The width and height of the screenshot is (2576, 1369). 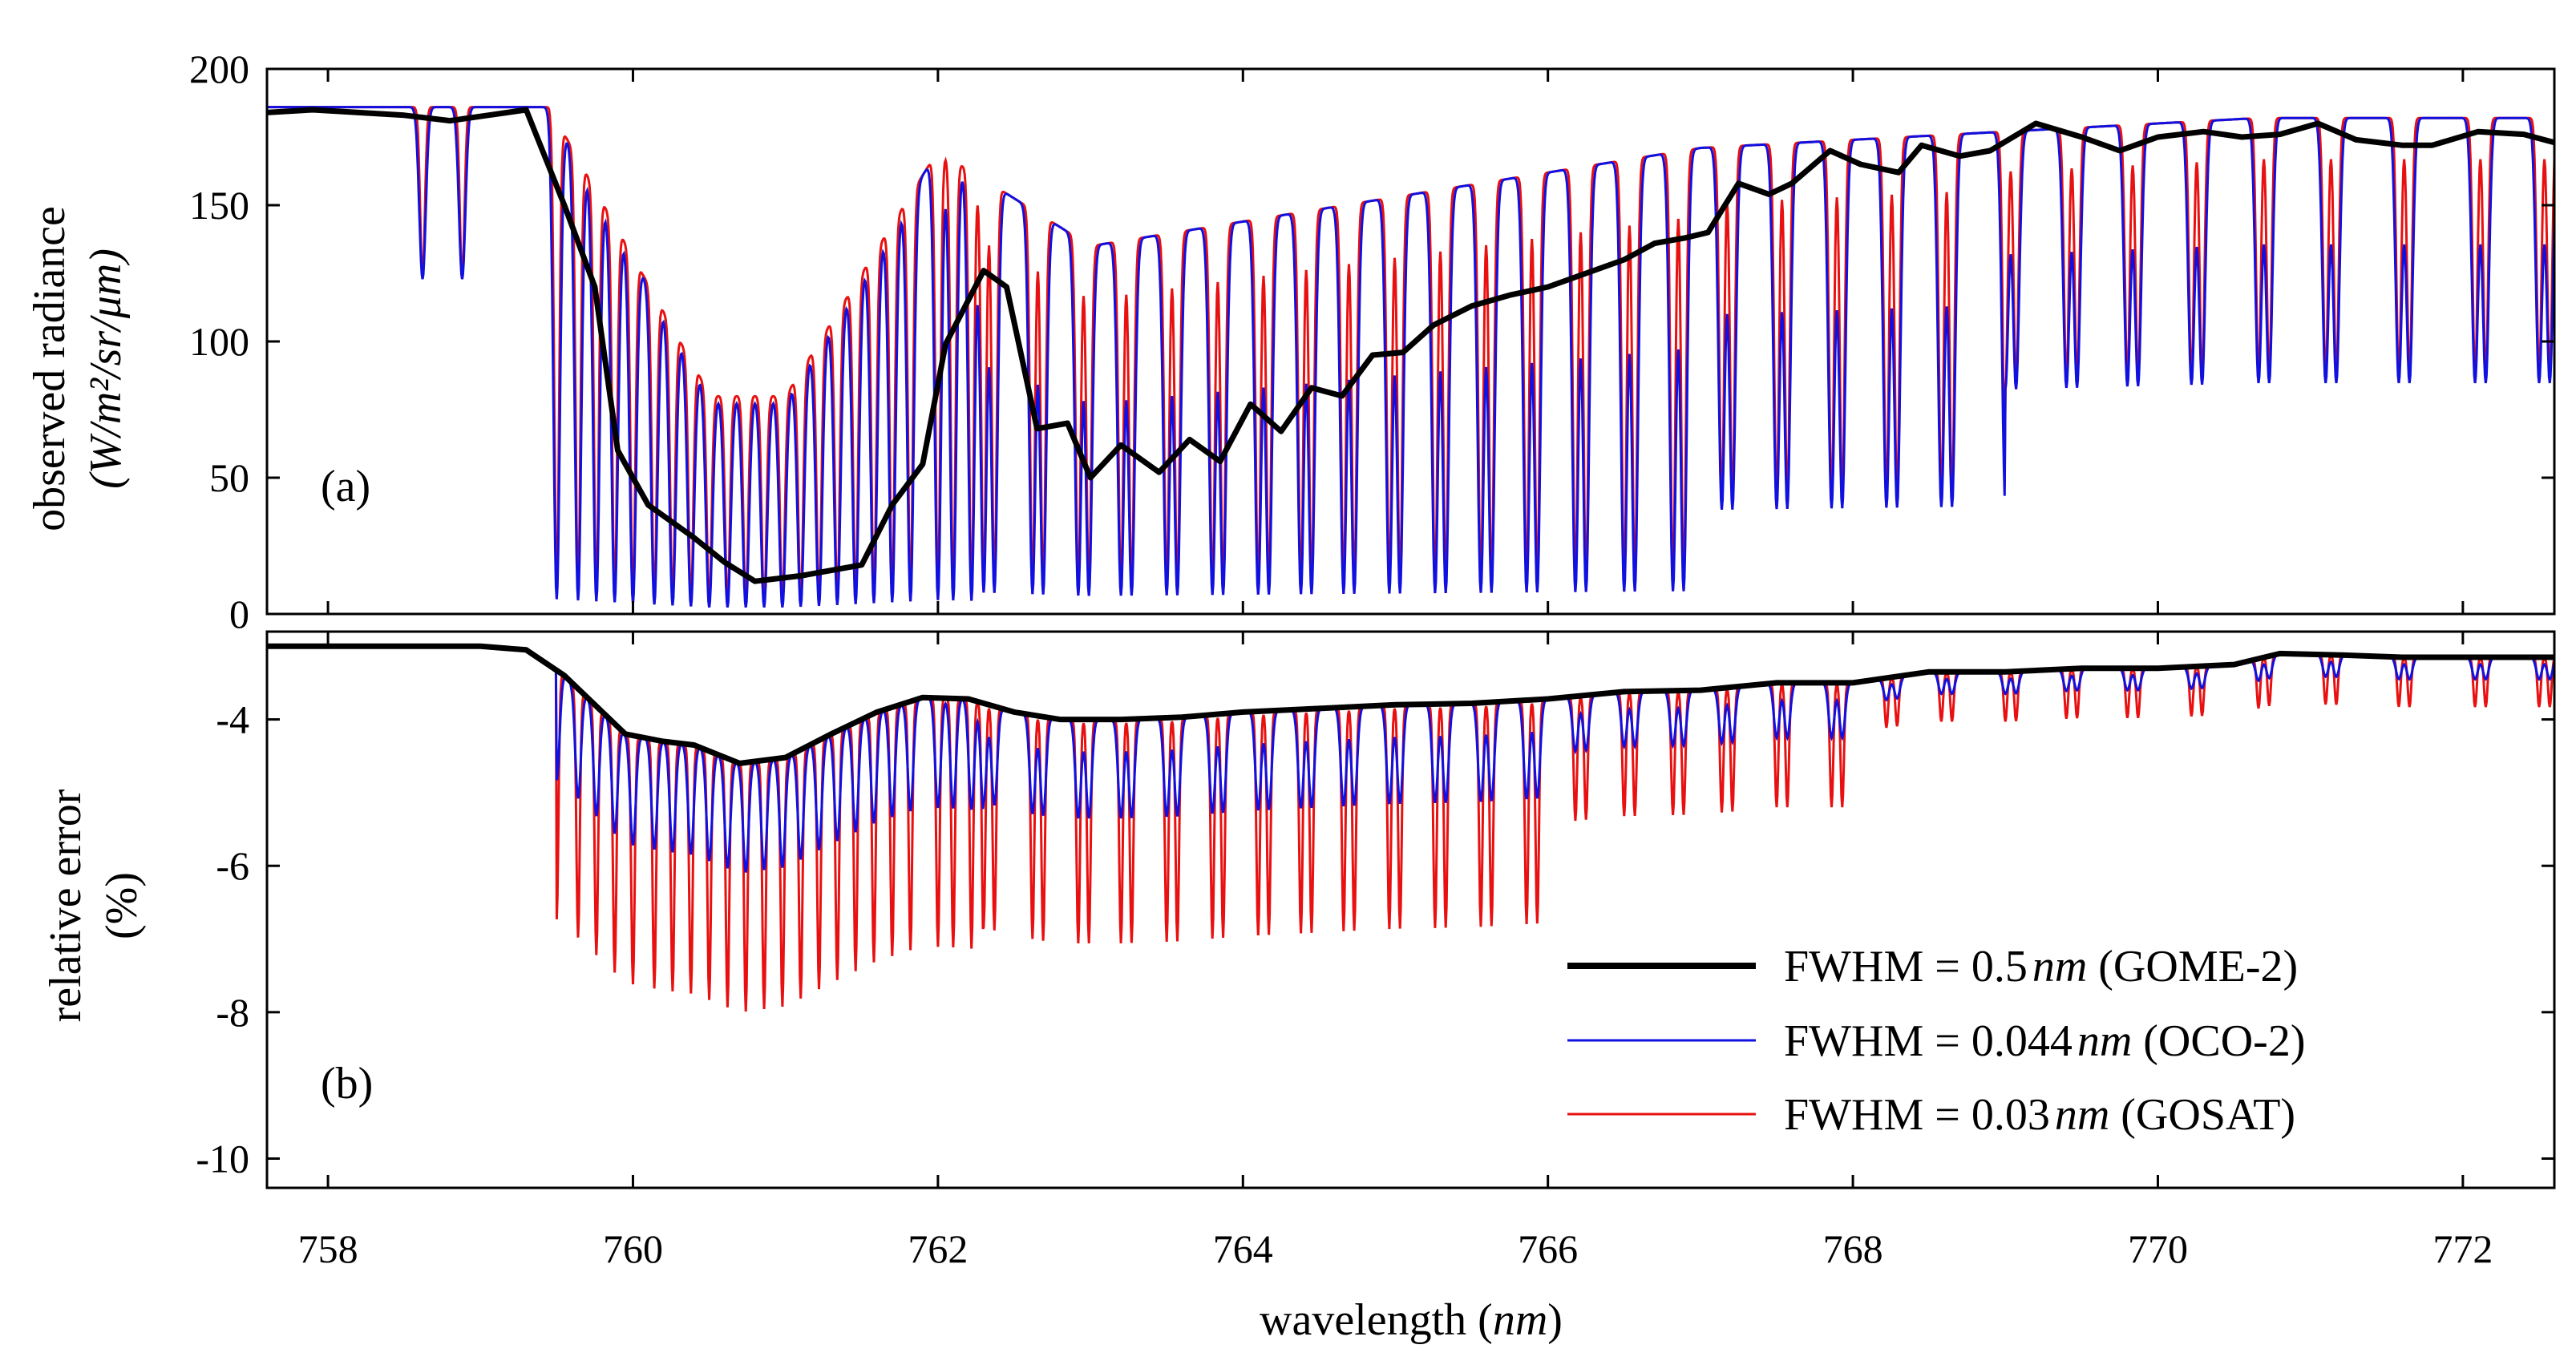 What do you see at coordinates (232, 719) in the screenshot?
I see `panel-b-ytick-label--4: -4` at bounding box center [232, 719].